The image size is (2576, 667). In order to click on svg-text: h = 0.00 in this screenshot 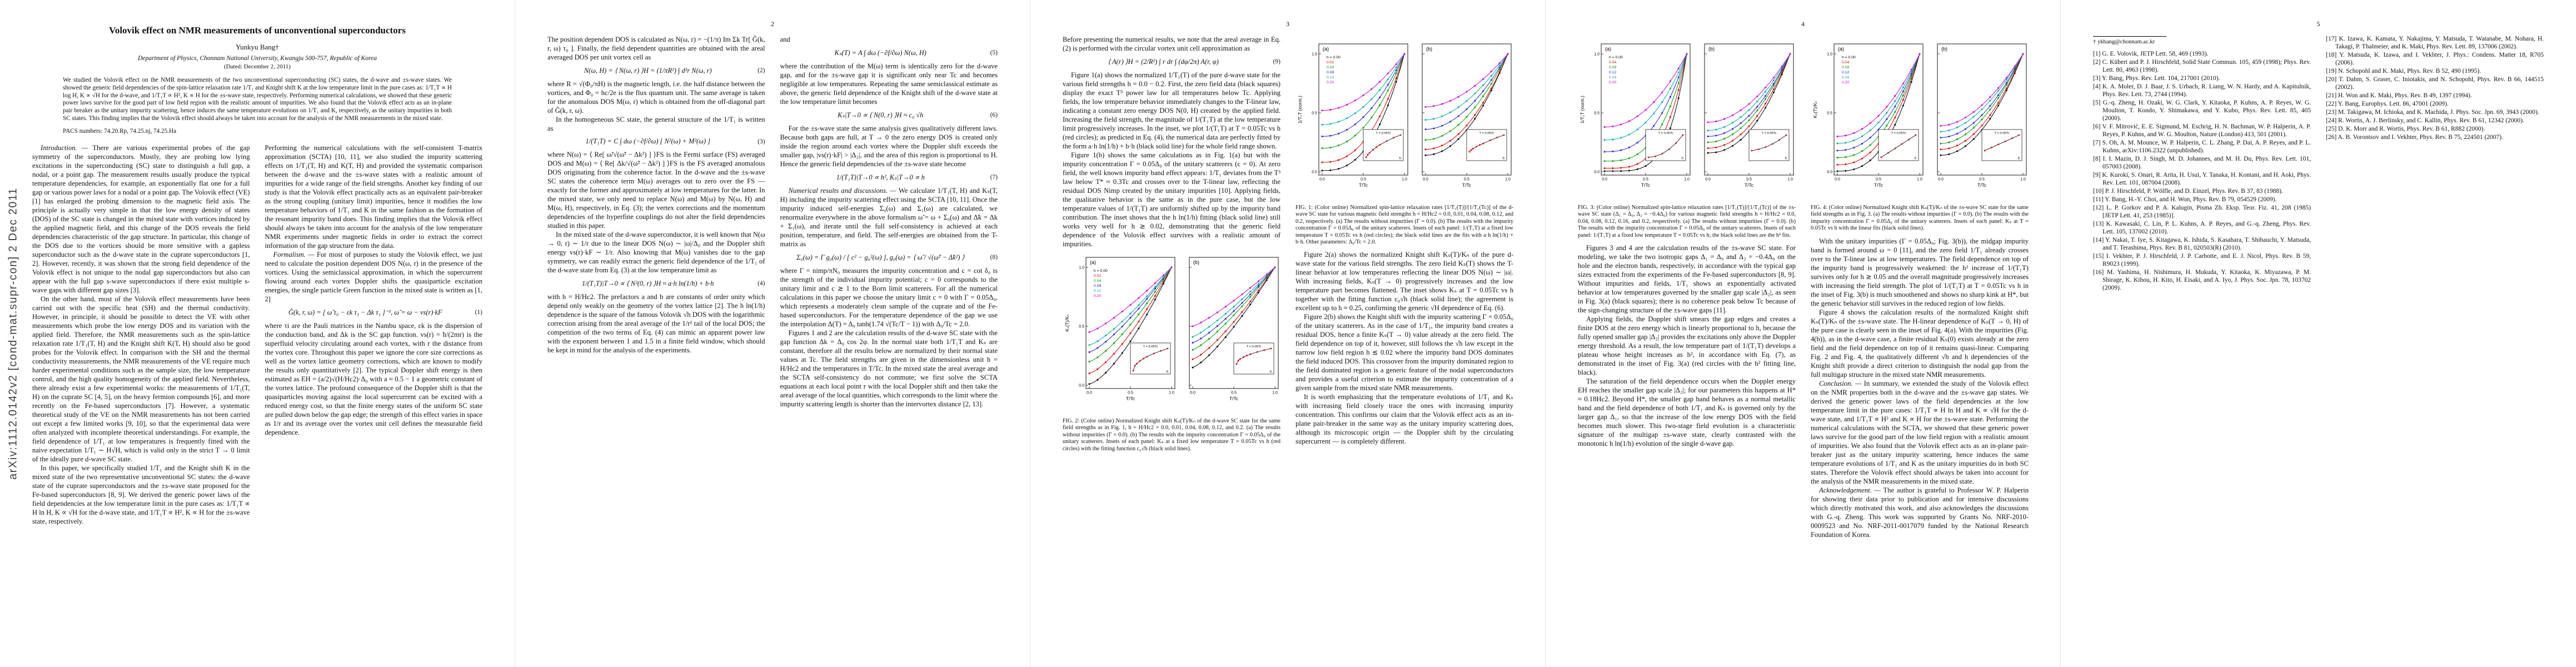, I will do `click(1334, 57)`.